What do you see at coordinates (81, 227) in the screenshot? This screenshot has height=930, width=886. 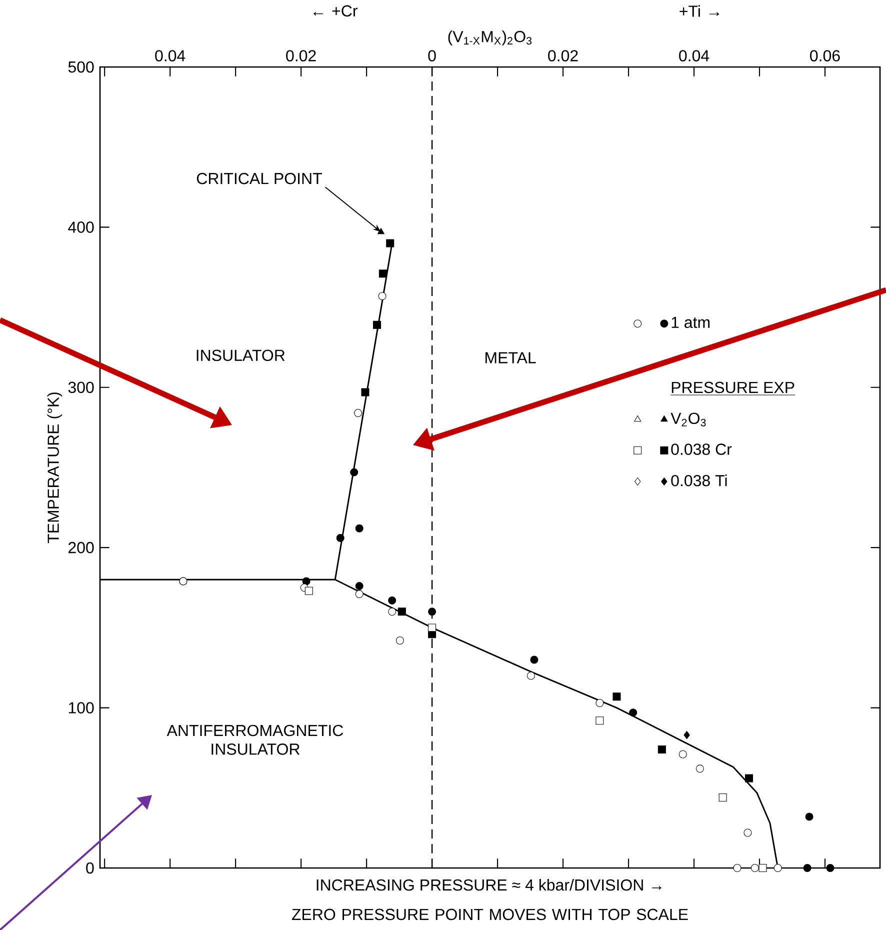 I see `y-tick-label: 400` at bounding box center [81, 227].